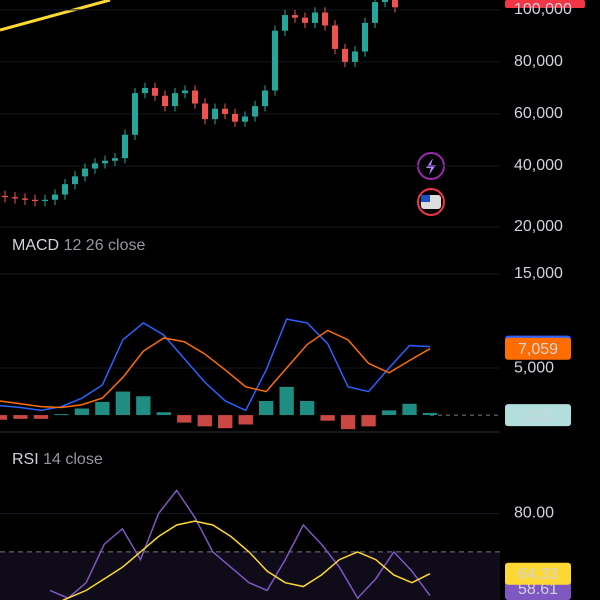 The width and height of the screenshot is (600, 600). I want to click on flag-icon, so click(431, 202).